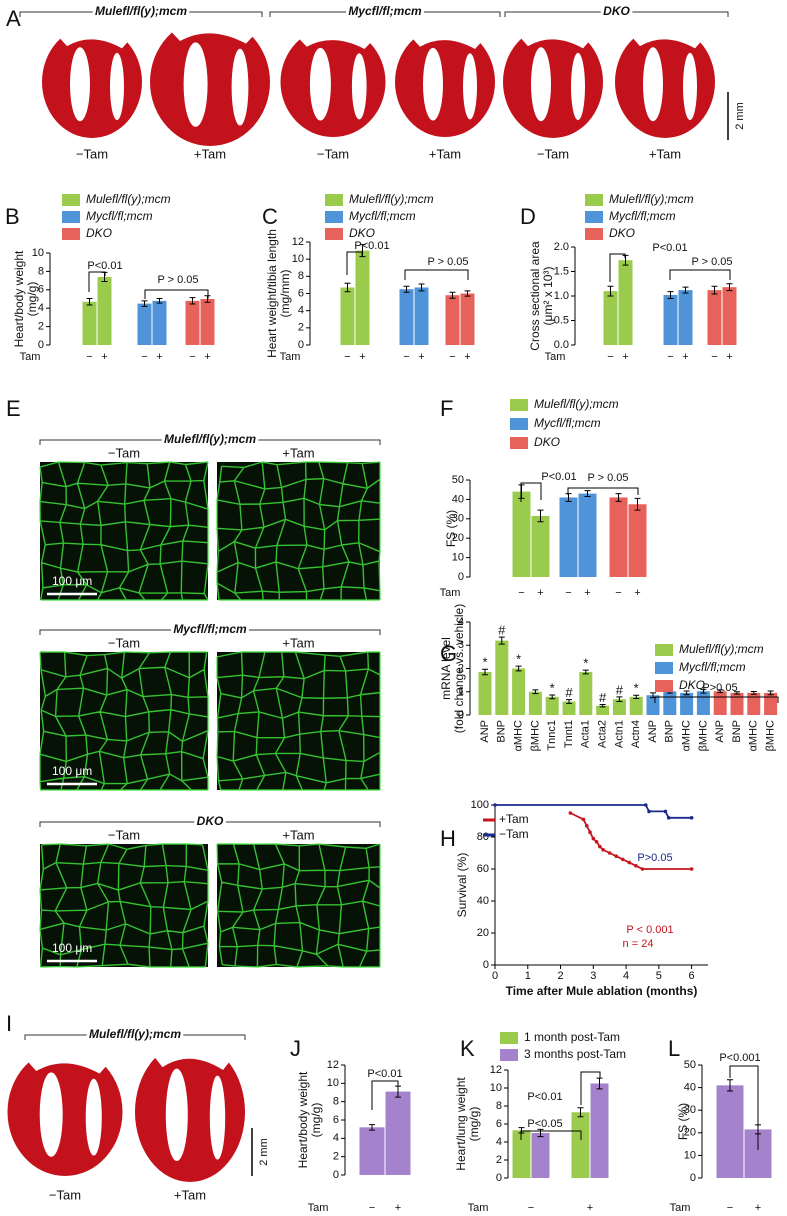 The height and width of the screenshot is (1216, 787). I want to click on panel-letter: L, so click(674, 1048).